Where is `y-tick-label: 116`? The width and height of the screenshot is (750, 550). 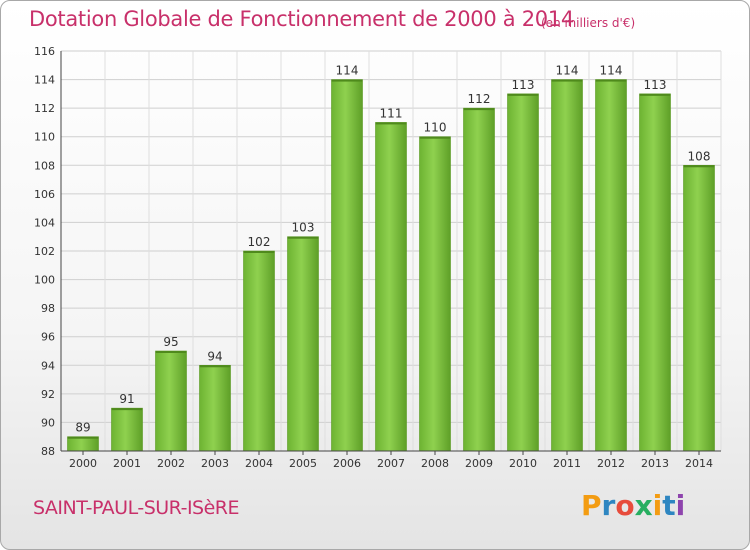
y-tick-label: 116 is located at coordinates (44, 51).